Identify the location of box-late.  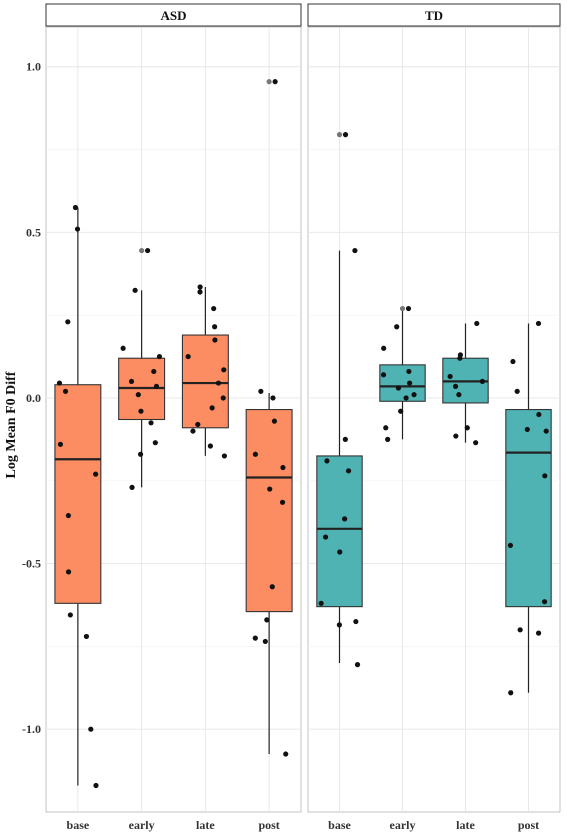
(205, 371).